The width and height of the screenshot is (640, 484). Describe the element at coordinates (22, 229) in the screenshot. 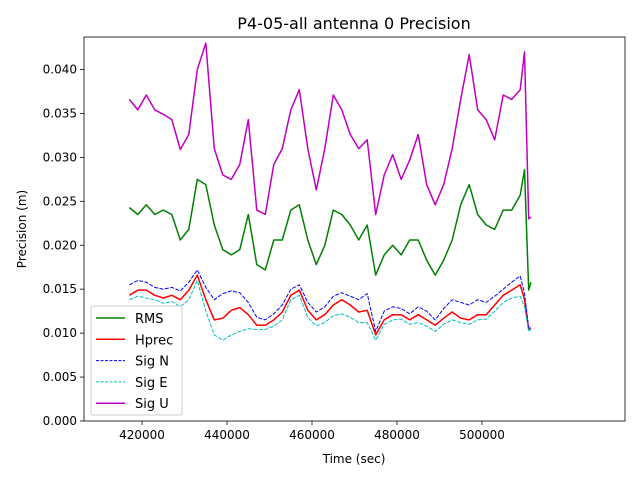

I see `y-axis-label: Precision (m)` at that location.